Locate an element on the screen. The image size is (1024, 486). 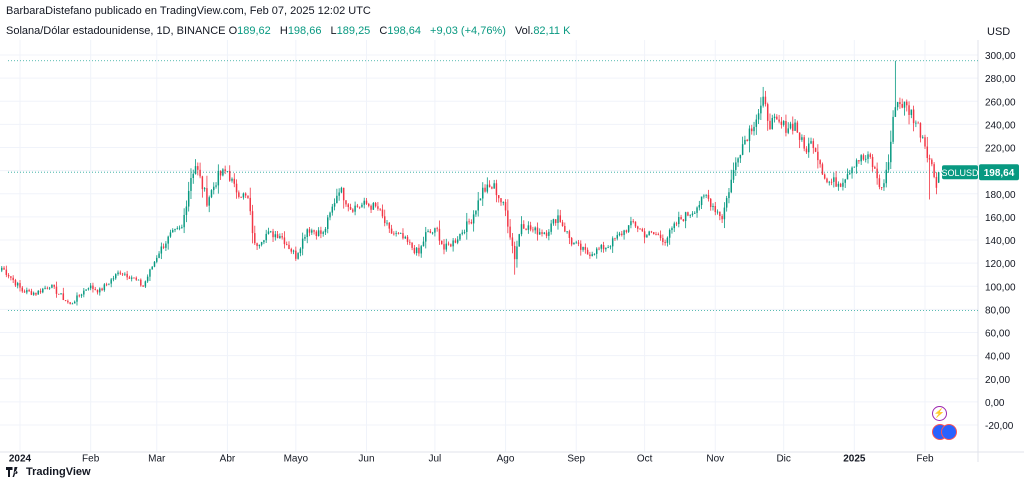
x-tick-label: Jun is located at coordinates (366, 458).